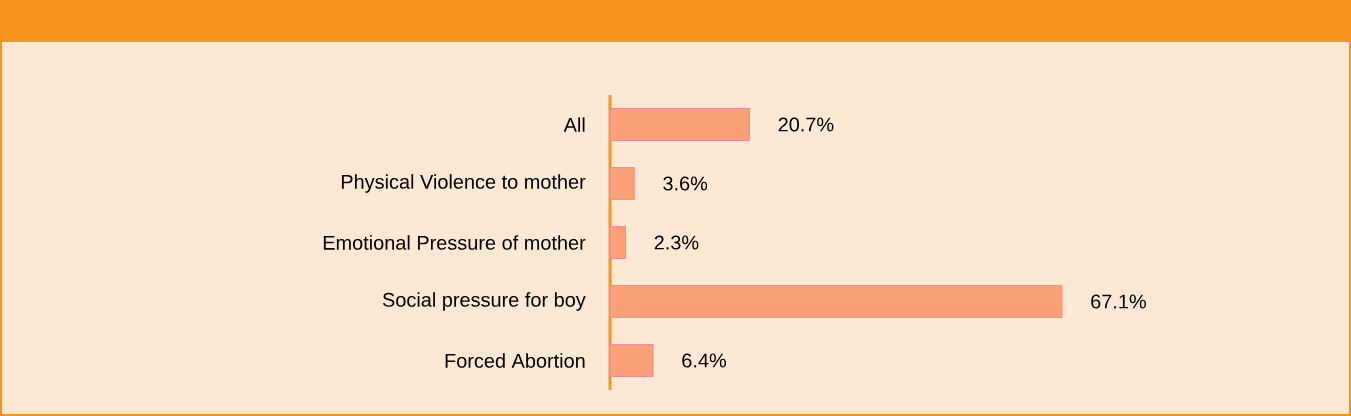 The image size is (1351, 416). Describe the element at coordinates (704, 360) in the screenshot. I see `data-label: 6.4%` at that location.